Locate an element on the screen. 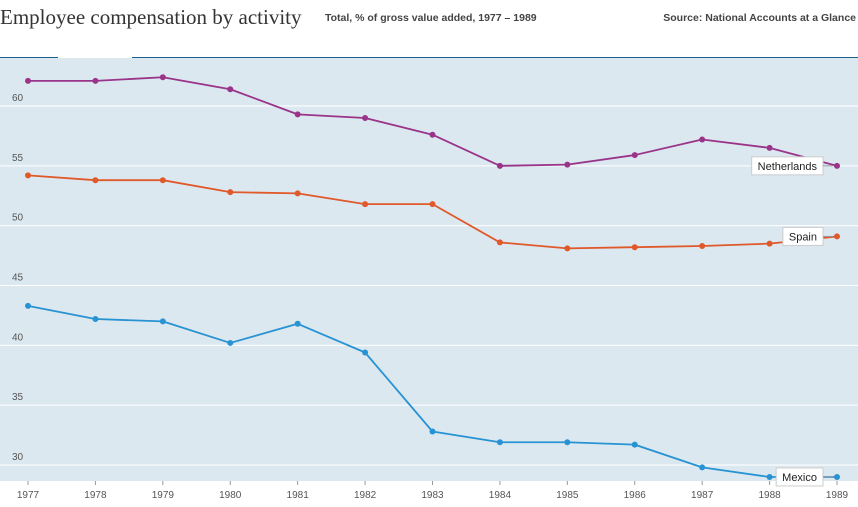 Image resolution: width=858 pixels, height=507 pixels. x-tick-label: 1978 is located at coordinates (95, 495).